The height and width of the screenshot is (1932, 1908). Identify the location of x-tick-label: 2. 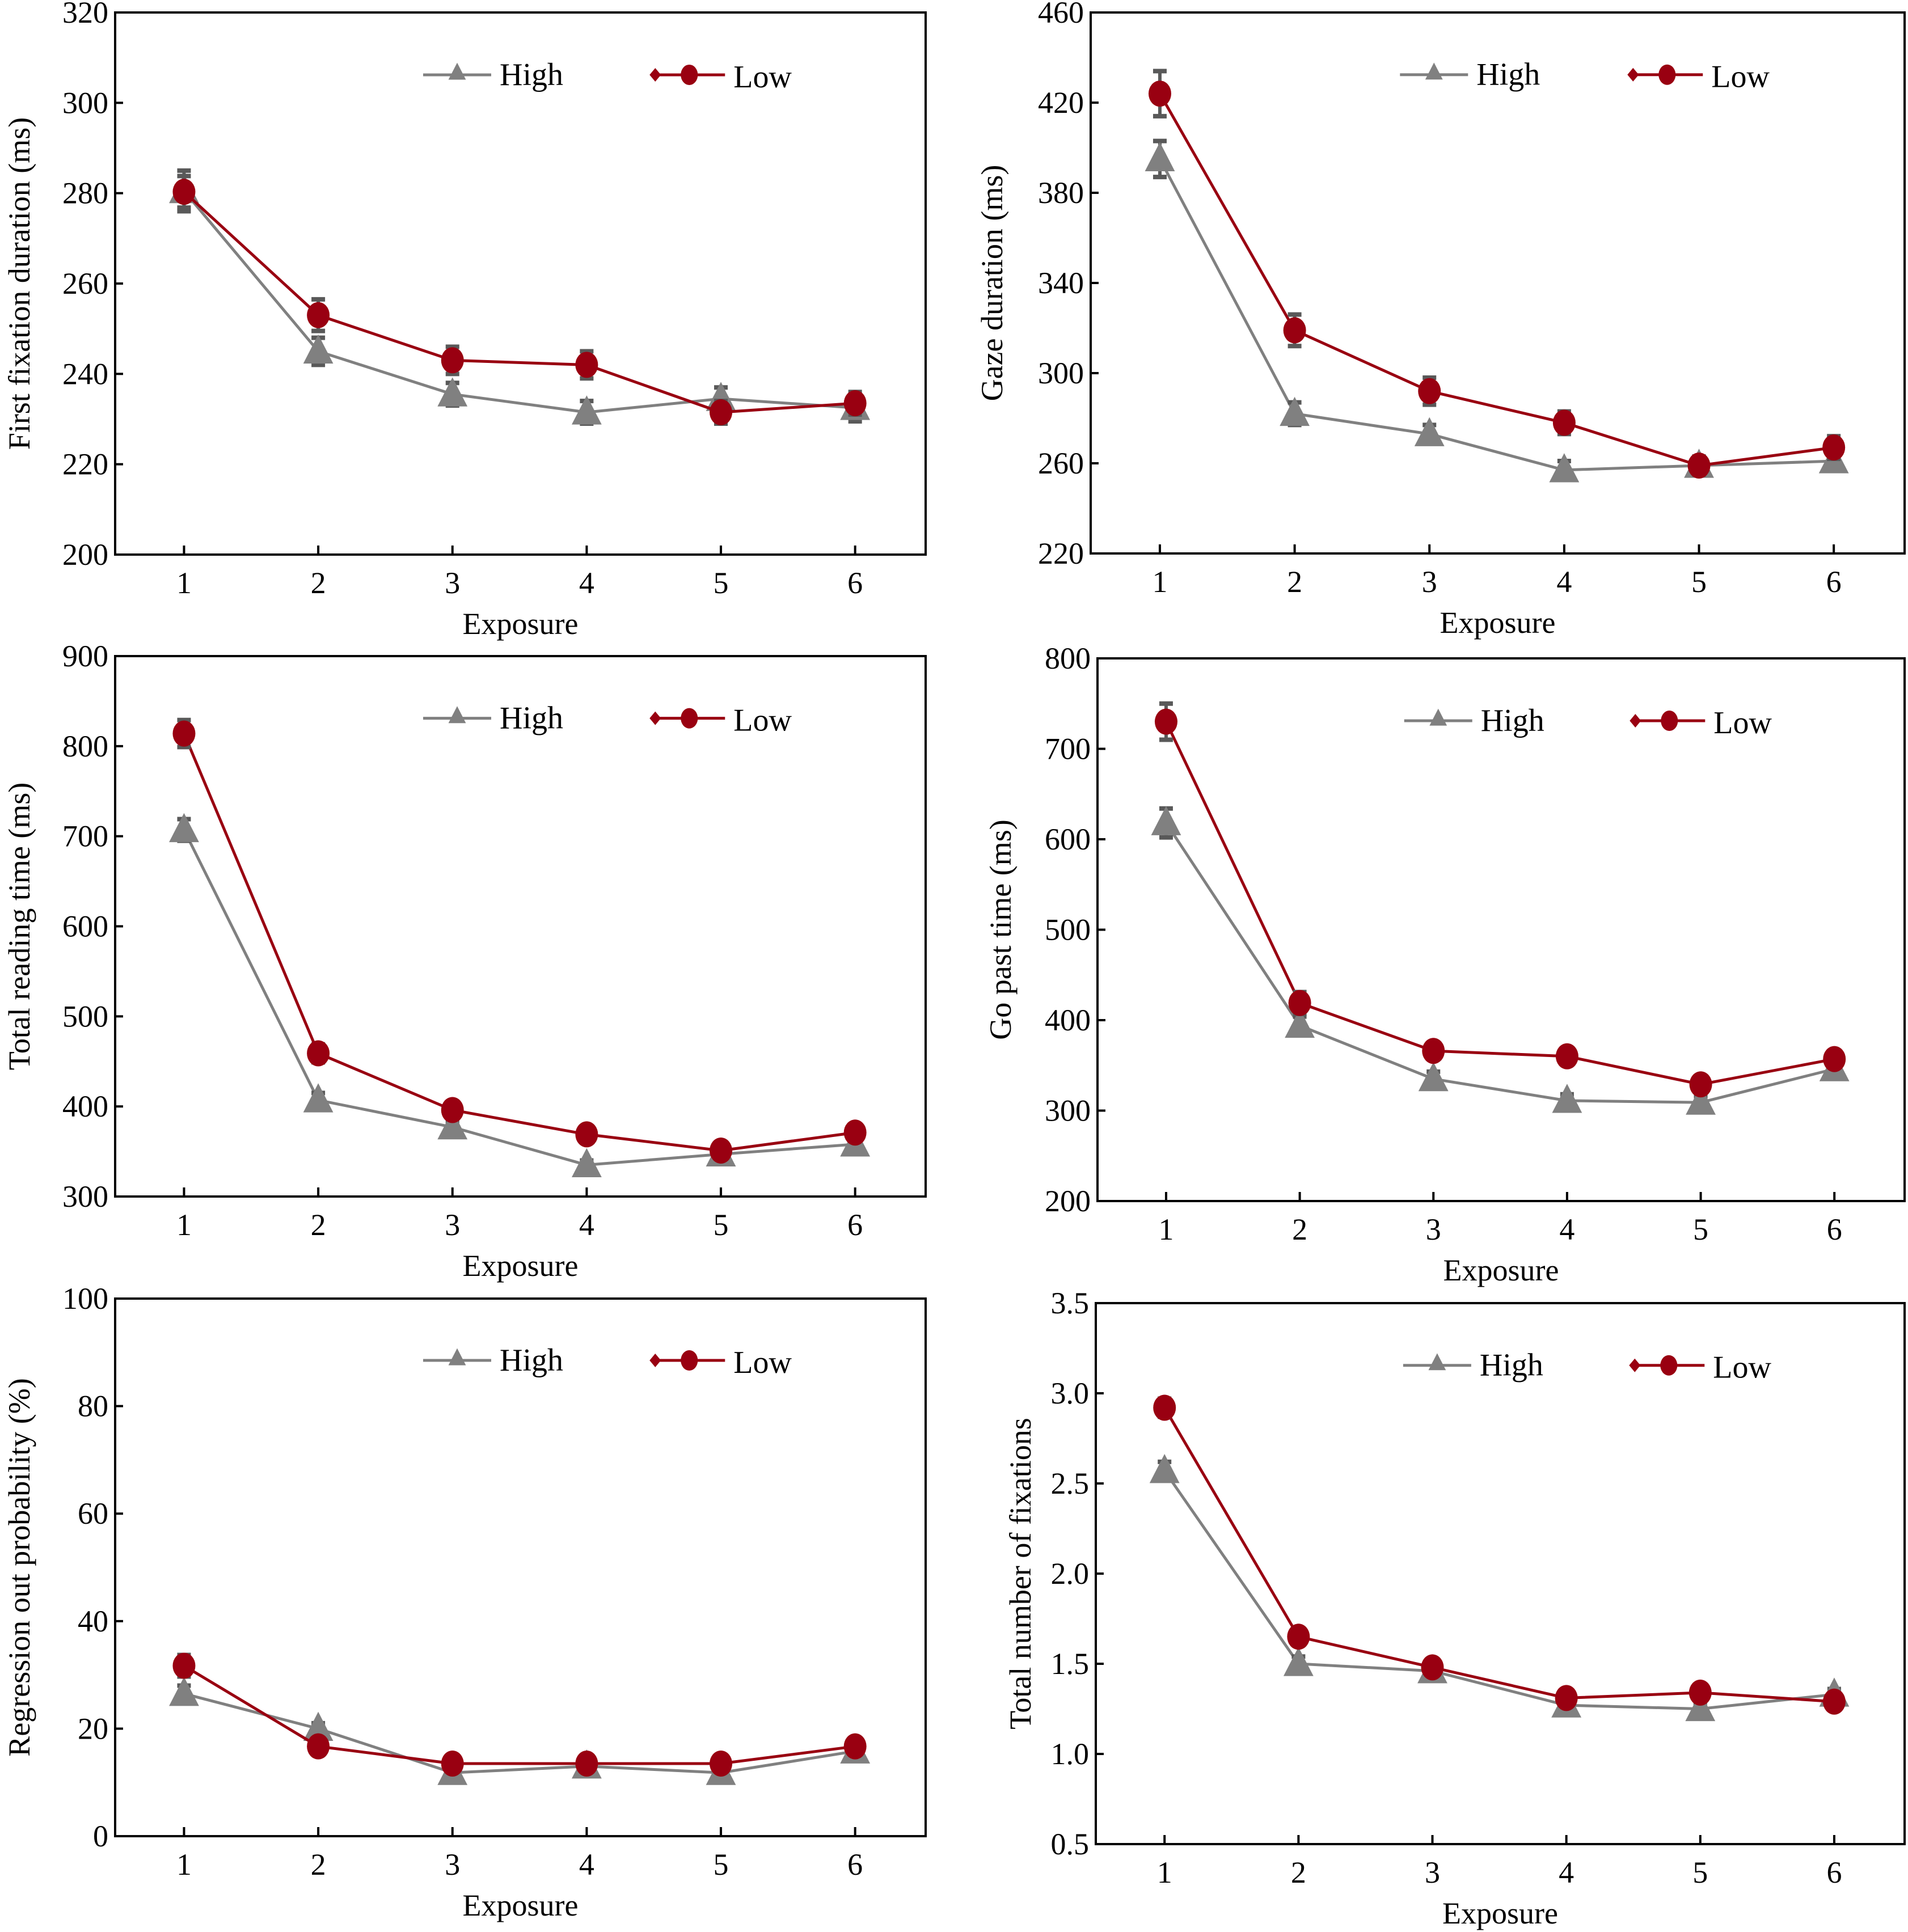
(318, 1225).